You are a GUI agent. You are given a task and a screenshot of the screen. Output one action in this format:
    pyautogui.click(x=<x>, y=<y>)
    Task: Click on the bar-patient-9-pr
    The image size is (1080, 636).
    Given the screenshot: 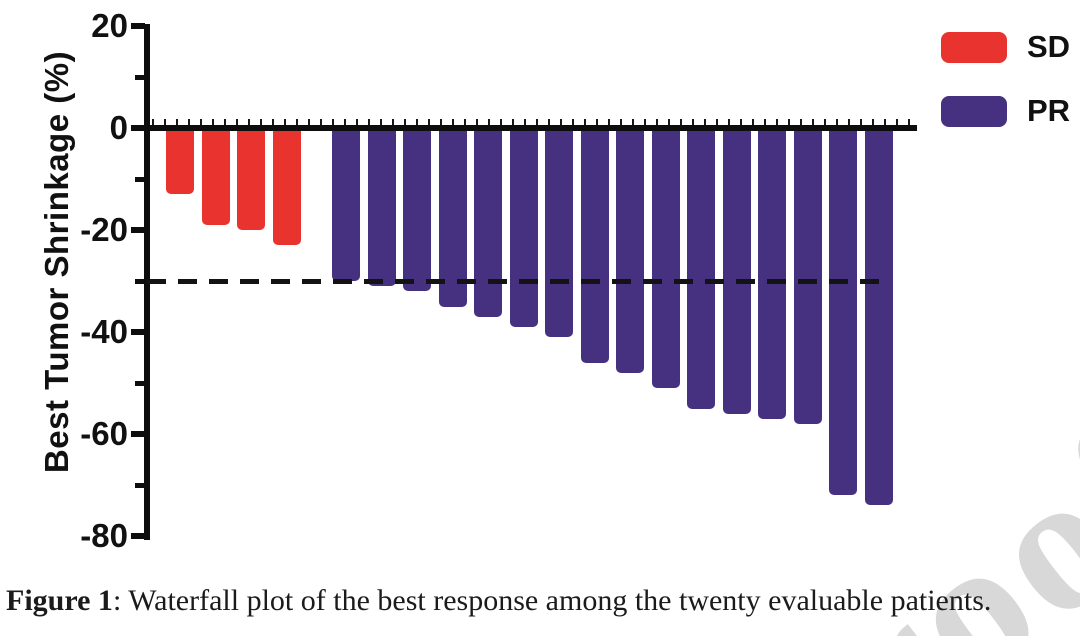 What is the action you would take?
    pyautogui.click(x=488, y=222)
    